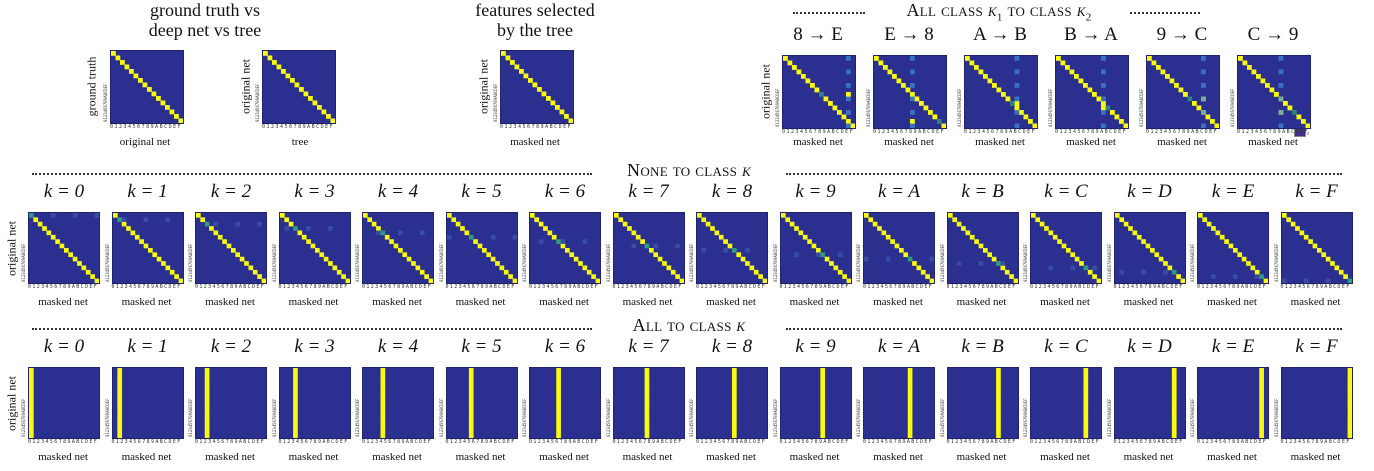 The width and height of the screenshot is (1374, 471). What do you see at coordinates (648, 346) in the screenshot?
I see `panel-label: k = 7` at bounding box center [648, 346].